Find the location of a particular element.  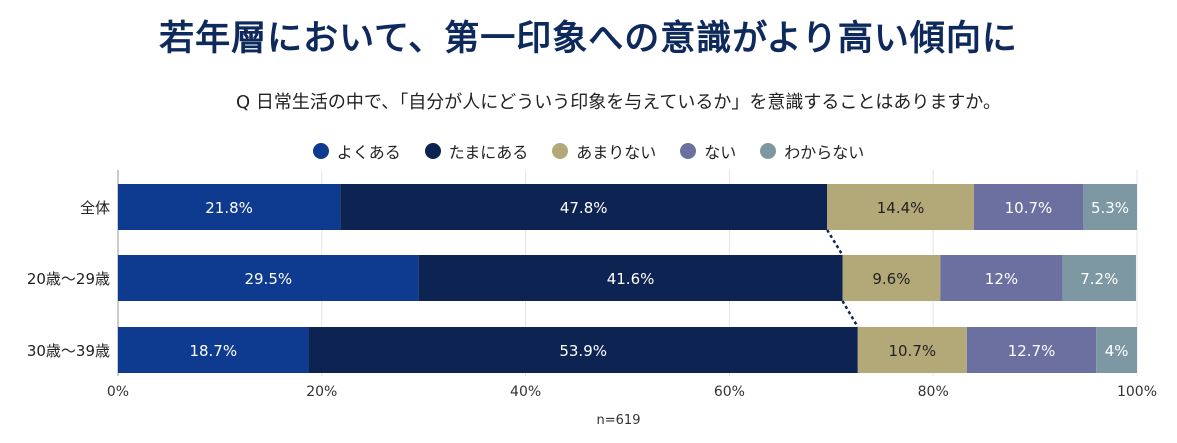

data-label: 21.8% is located at coordinates (229, 208).